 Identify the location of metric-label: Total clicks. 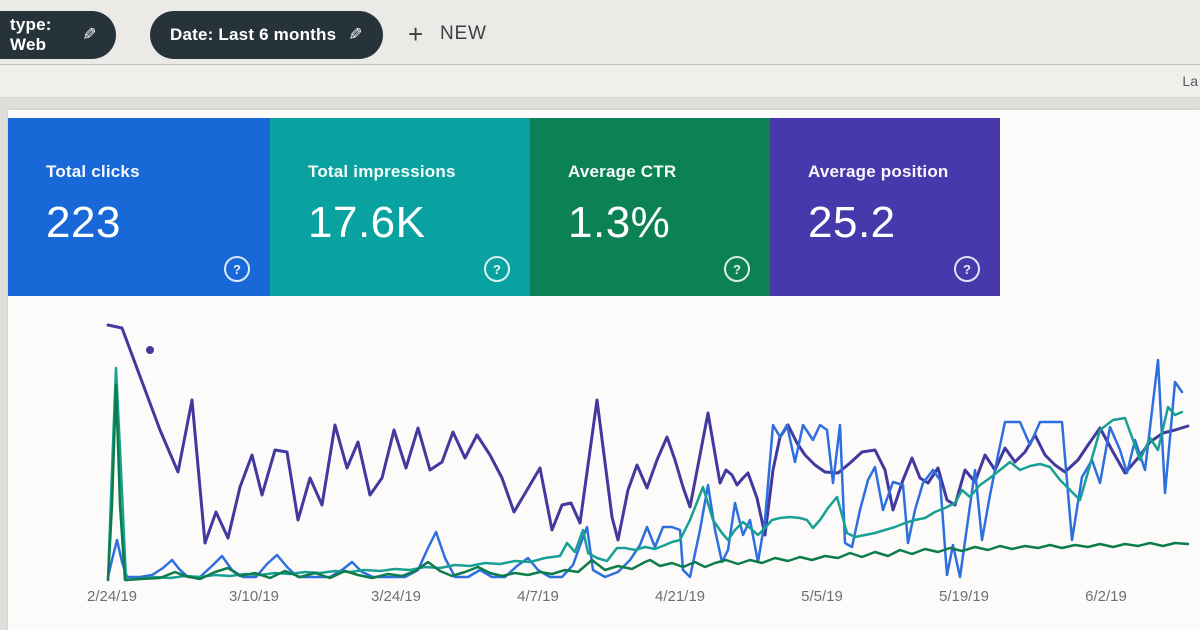
(93, 171).